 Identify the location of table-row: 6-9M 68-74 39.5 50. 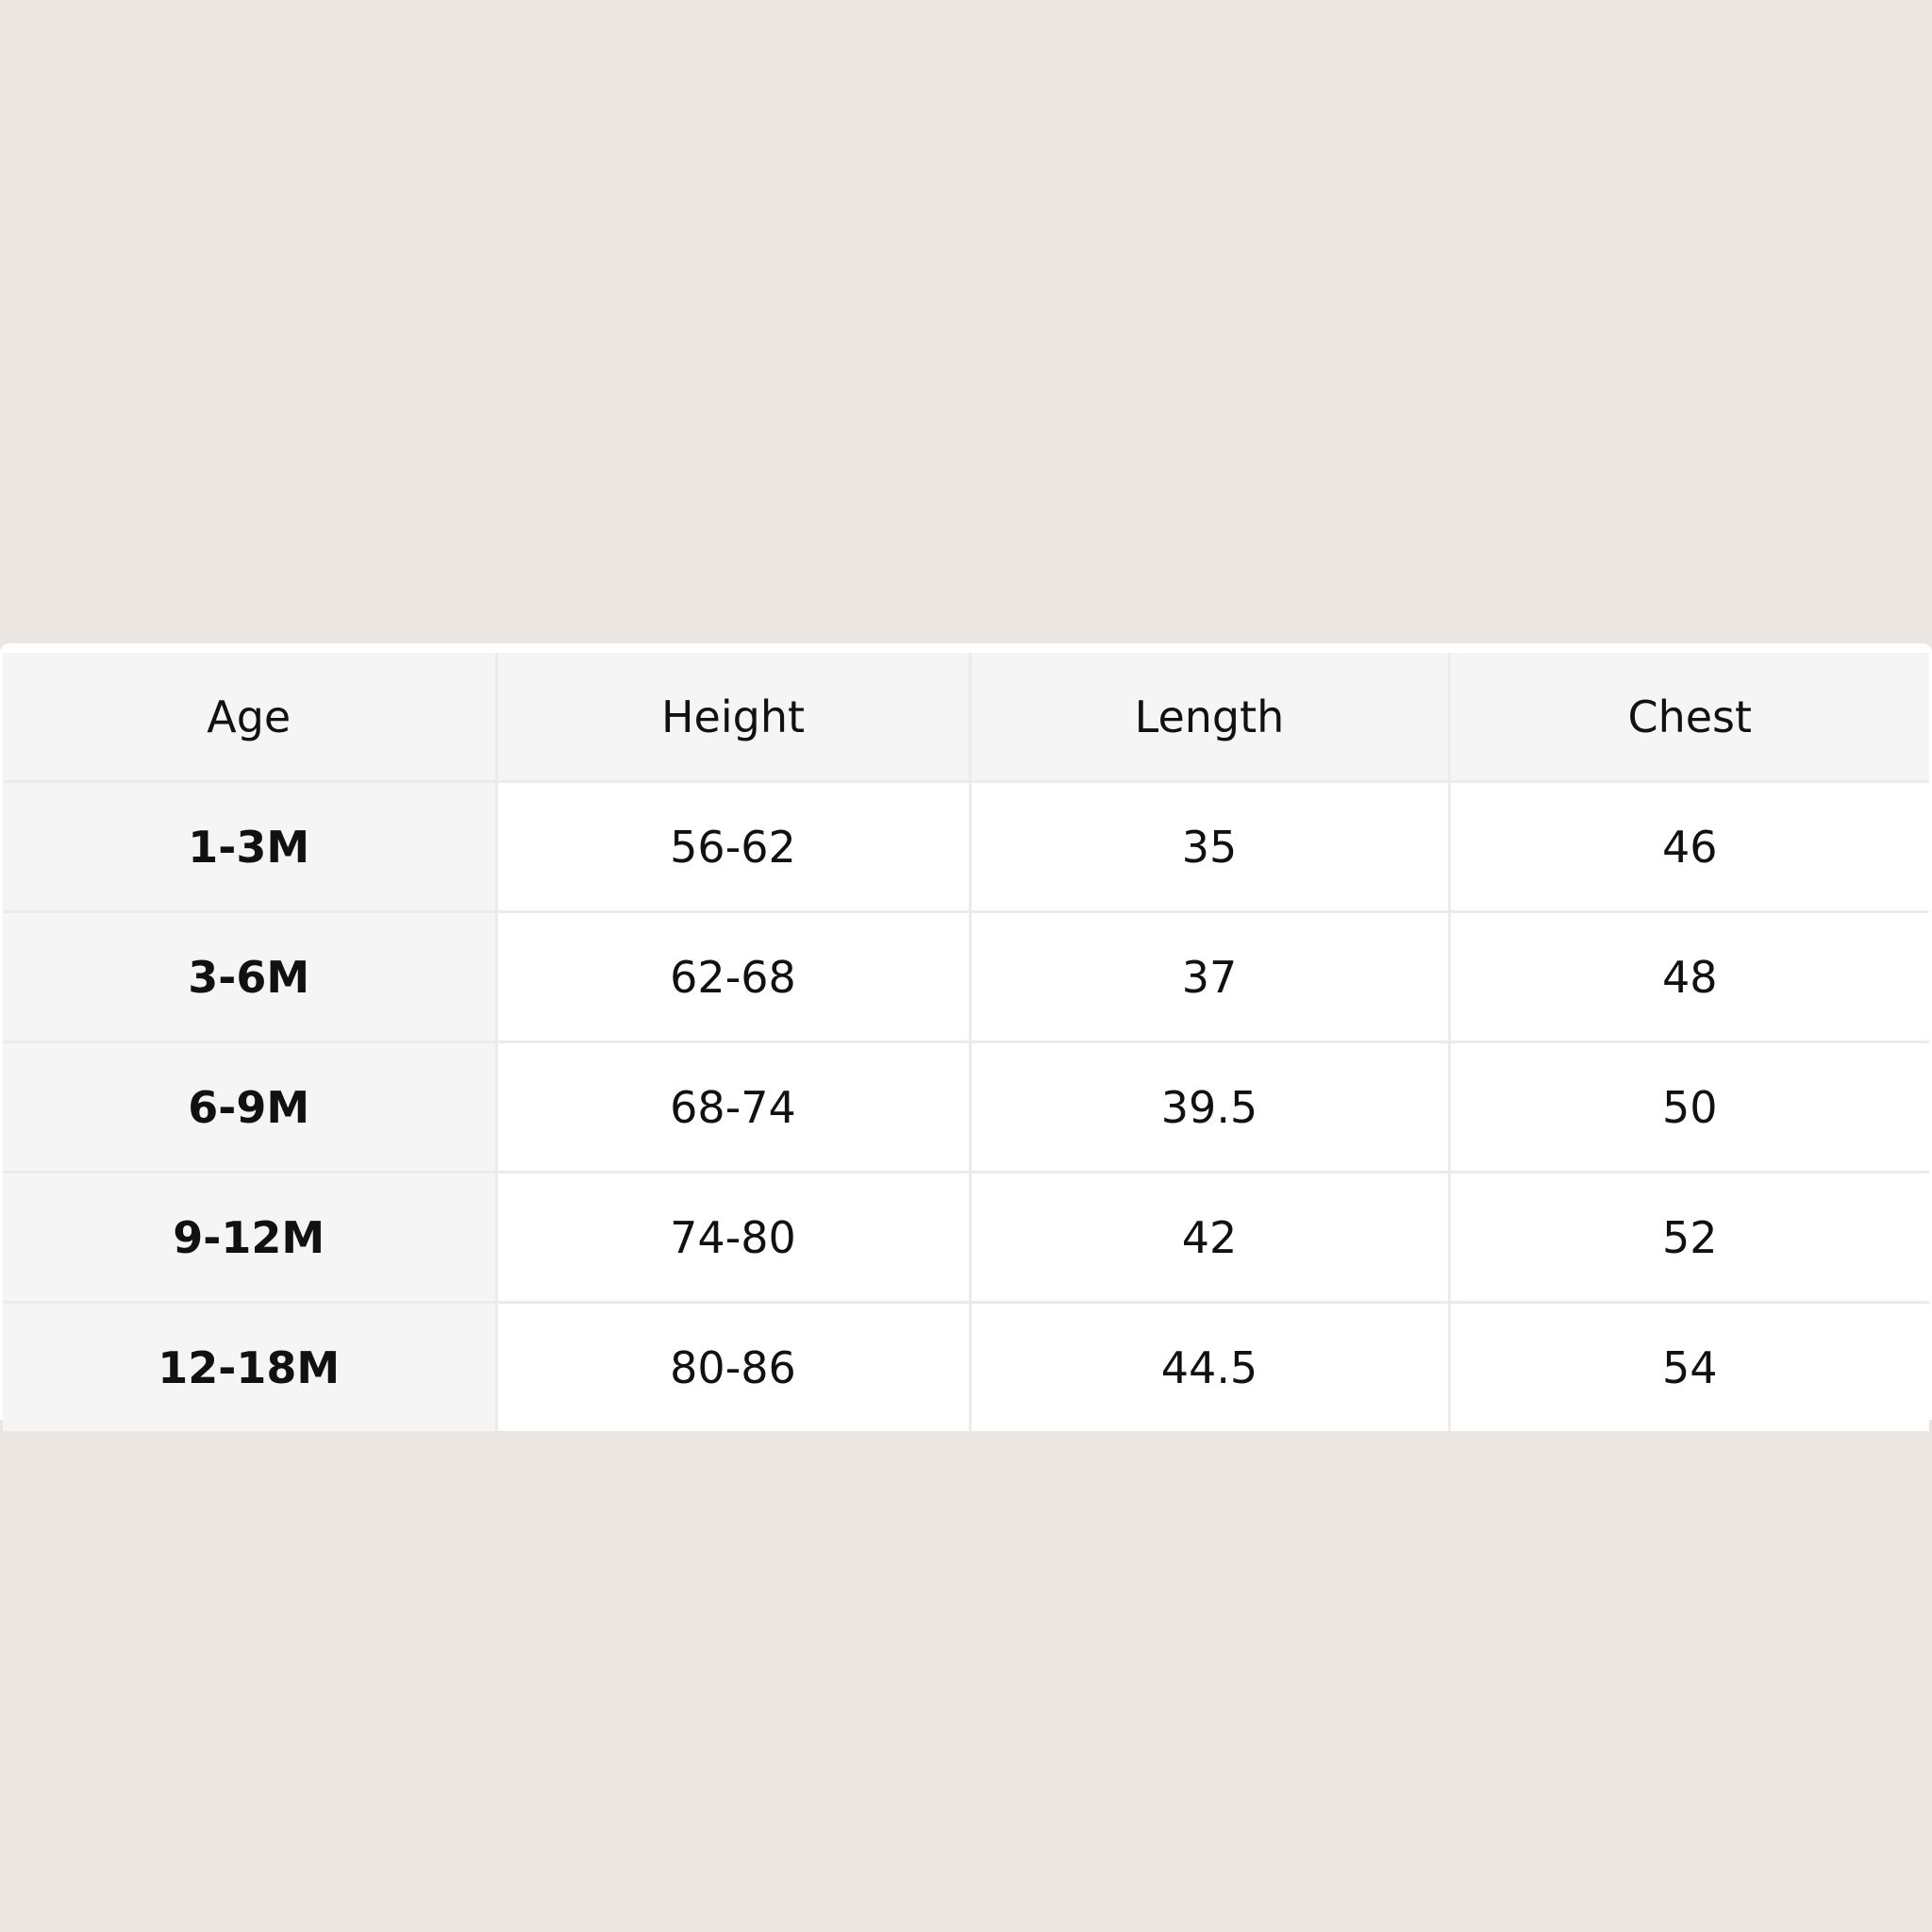
(966, 1108).